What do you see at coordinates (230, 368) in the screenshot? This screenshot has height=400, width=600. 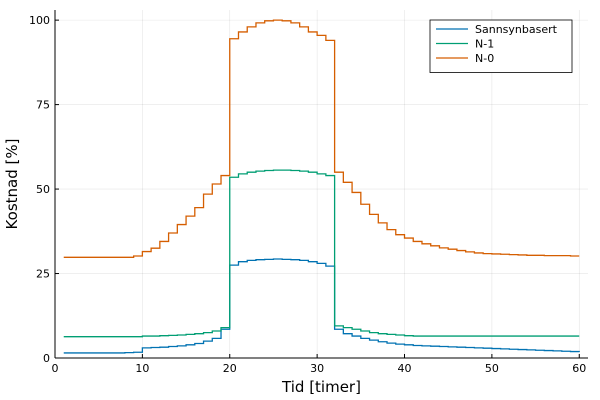 I see `x-tick-label: 20` at bounding box center [230, 368].